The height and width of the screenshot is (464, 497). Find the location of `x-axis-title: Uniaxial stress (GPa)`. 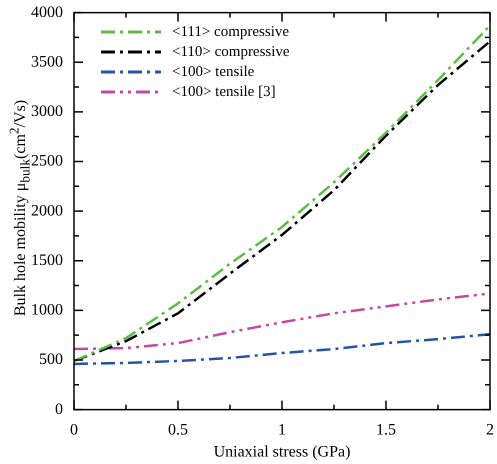

x-axis-title: Uniaxial stress (GPa) is located at coordinates (282, 452).